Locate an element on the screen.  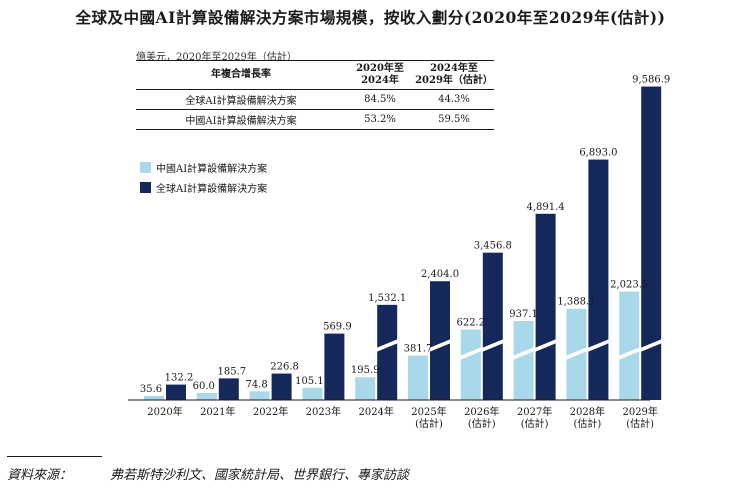
cagr-row-global: 全球AI計算設備解決方案 84.5% 44.3% is located at coordinates (315, 99).